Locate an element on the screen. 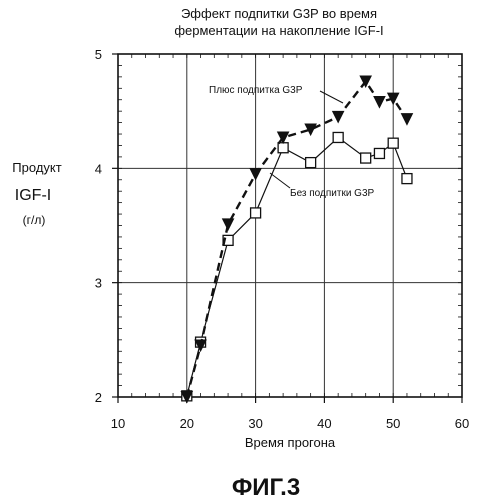 The image size is (483, 500). y-tick-label: 5 is located at coordinates (98, 54).